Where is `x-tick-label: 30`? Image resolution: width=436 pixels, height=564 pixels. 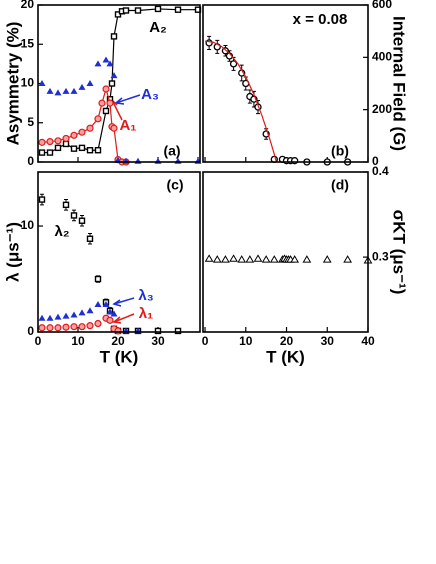
x-tick-label: 30 is located at coordinates (158, 341).